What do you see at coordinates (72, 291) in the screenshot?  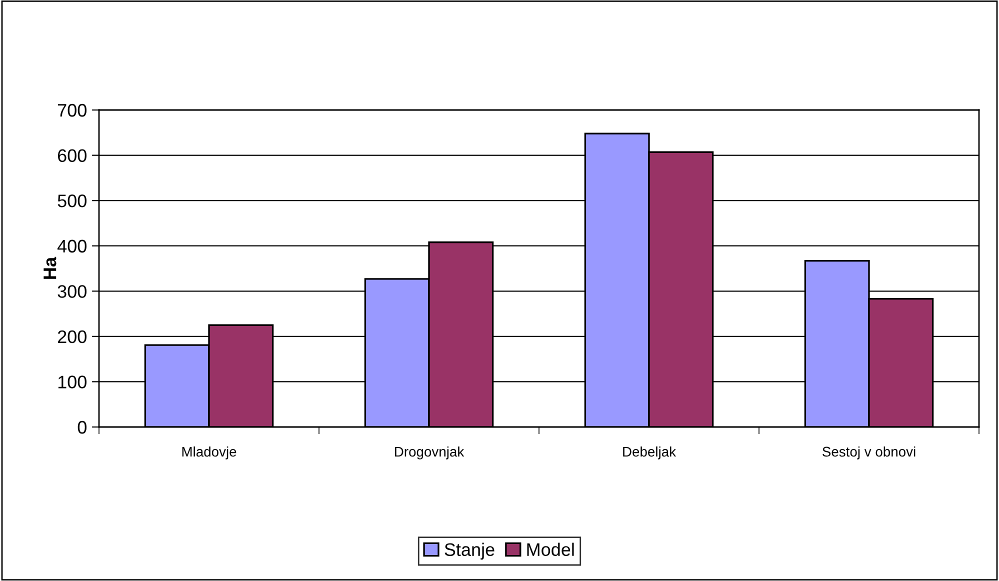 I see `y-tick-label: 300` at bounding box center [72, 291].